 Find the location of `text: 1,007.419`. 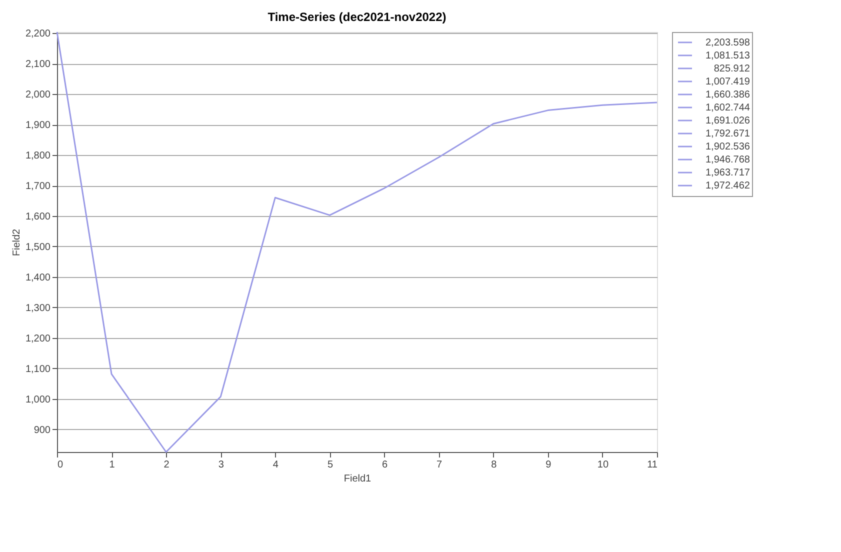

text: 1,007.419 is located at coordinates (728, 82).